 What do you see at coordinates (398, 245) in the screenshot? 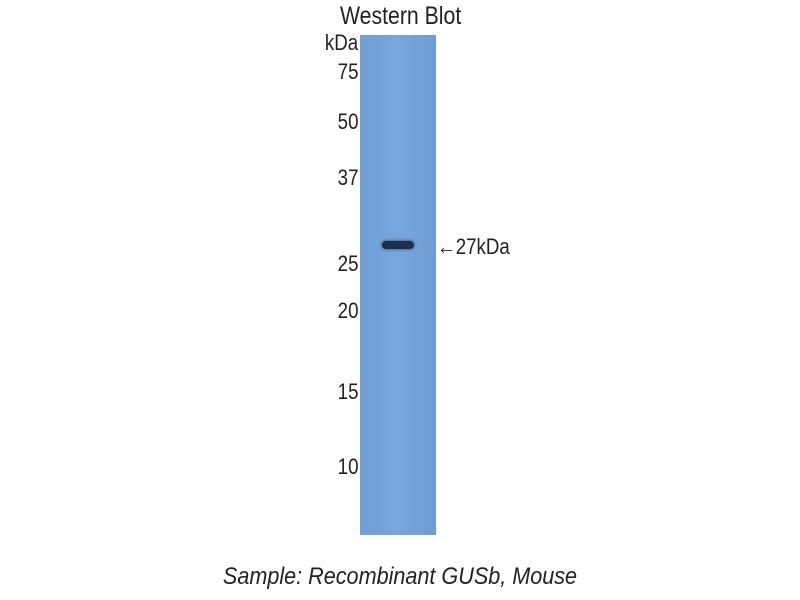
I see `protein-band` at bounding box center [398, 245].